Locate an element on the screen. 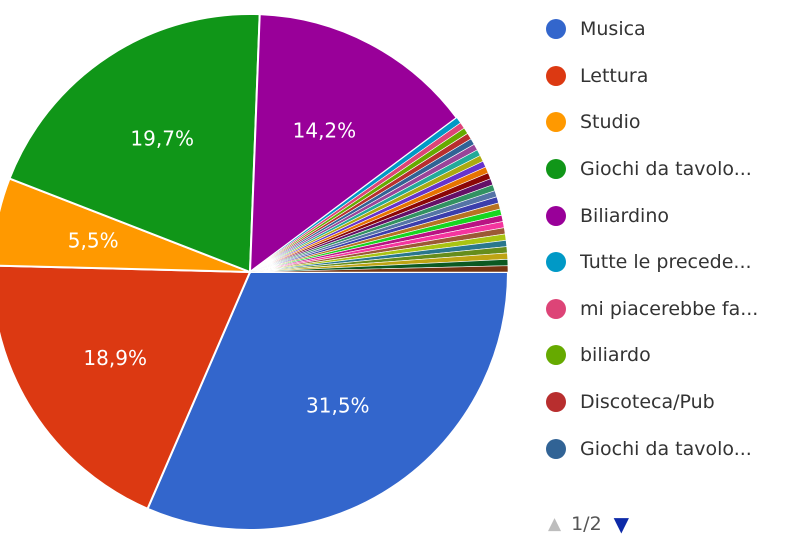 The image size is (810, 543). slice-label: 31,5% is located at coordinates (338, 406).